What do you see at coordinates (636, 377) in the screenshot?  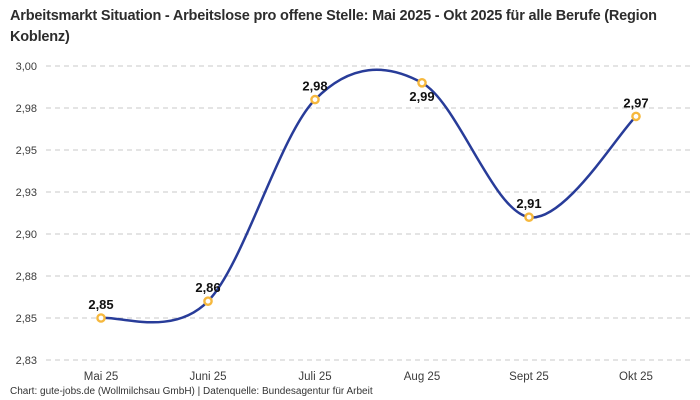 I see `x-axis-tick-label: Okt 25` at bounding box center [636, 377].